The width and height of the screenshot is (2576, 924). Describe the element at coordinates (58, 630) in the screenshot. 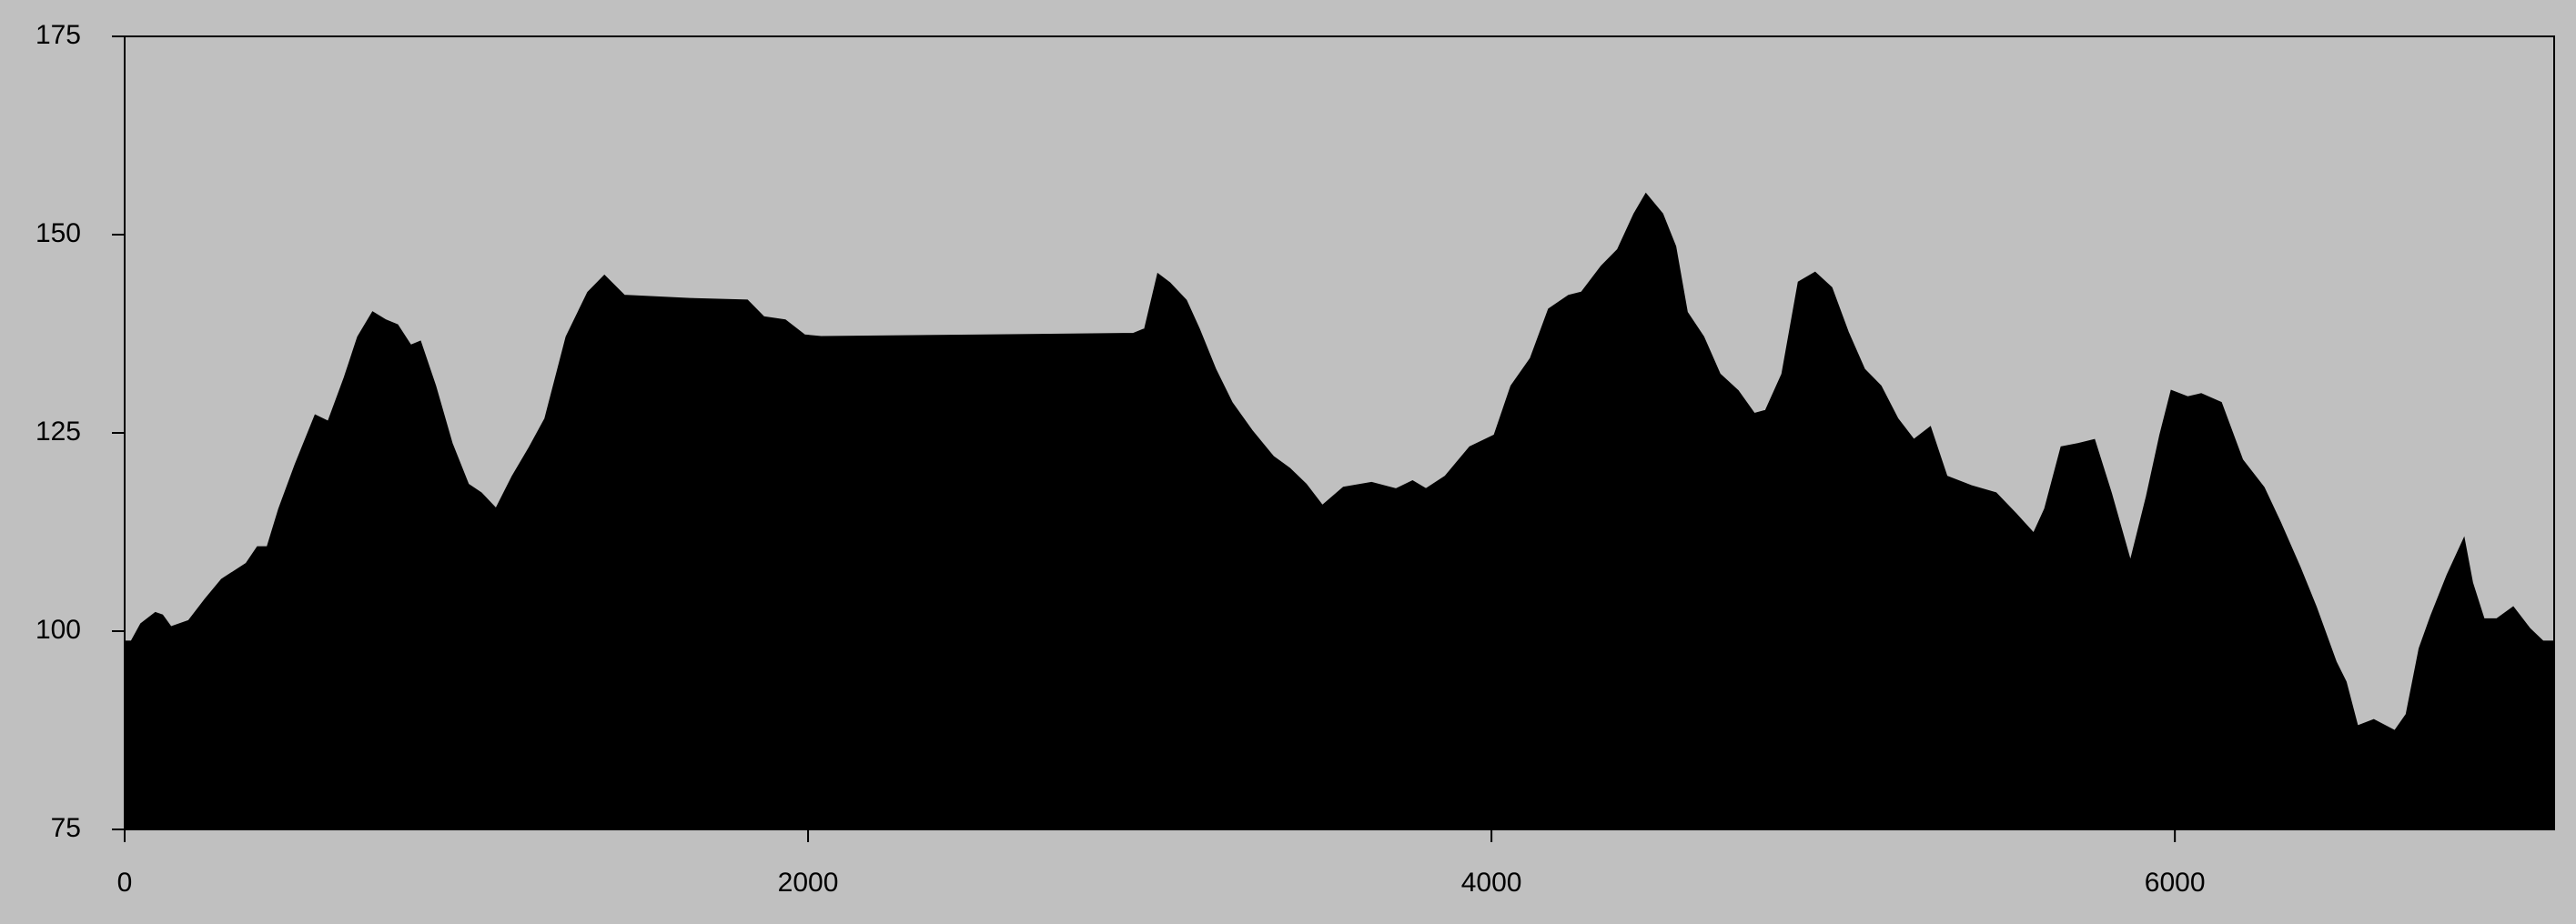

I see `y-tick-label: 100` at that location.